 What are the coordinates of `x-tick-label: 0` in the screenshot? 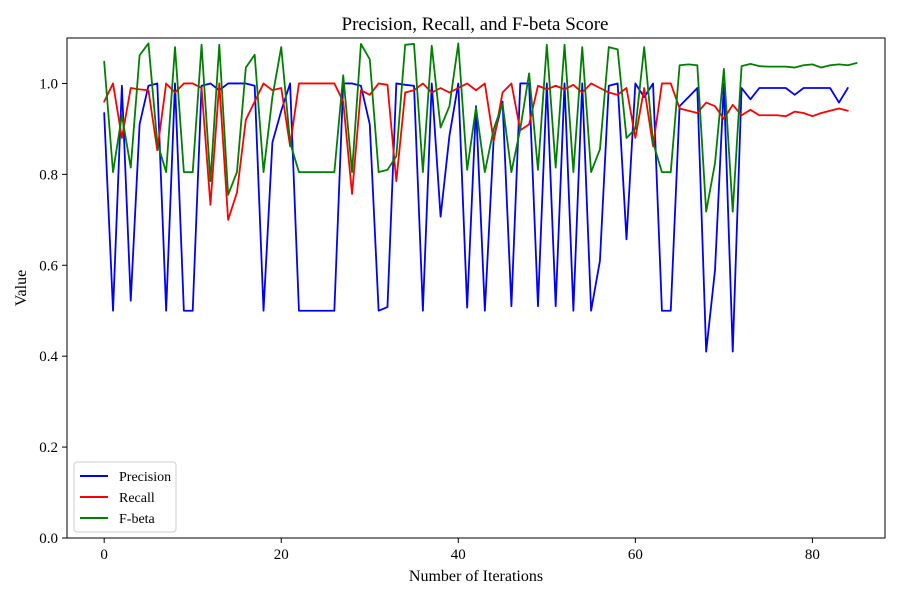 It's located at (104, 555).